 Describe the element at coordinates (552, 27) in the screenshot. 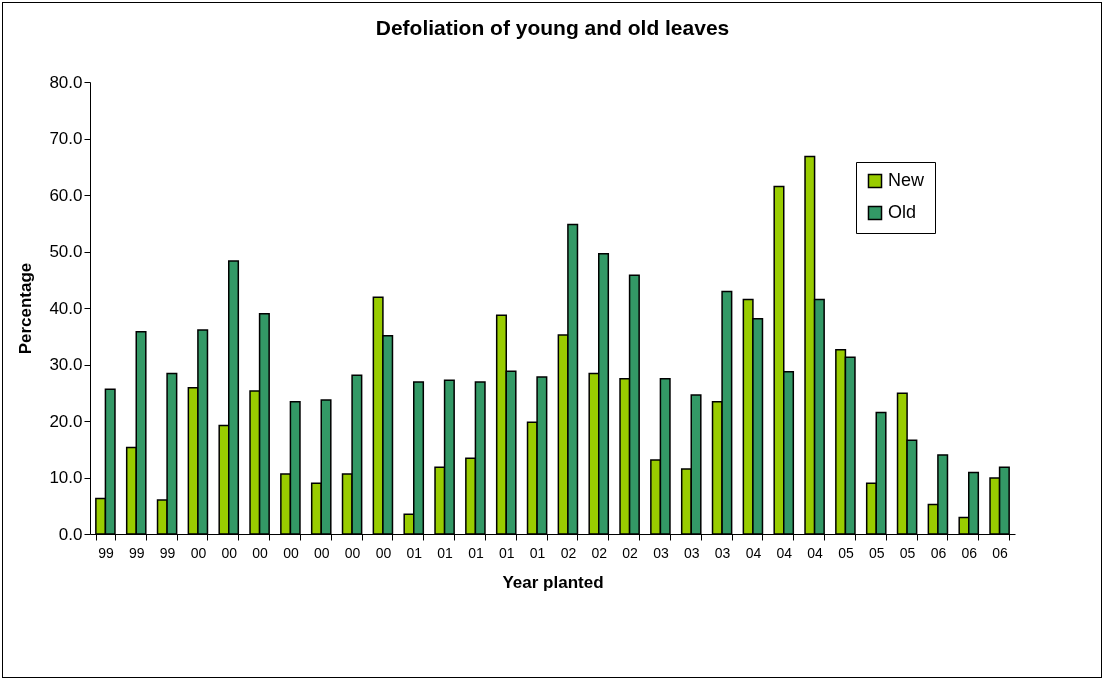

I see `chart-title: Defoliation of young and old leaves` at that location.